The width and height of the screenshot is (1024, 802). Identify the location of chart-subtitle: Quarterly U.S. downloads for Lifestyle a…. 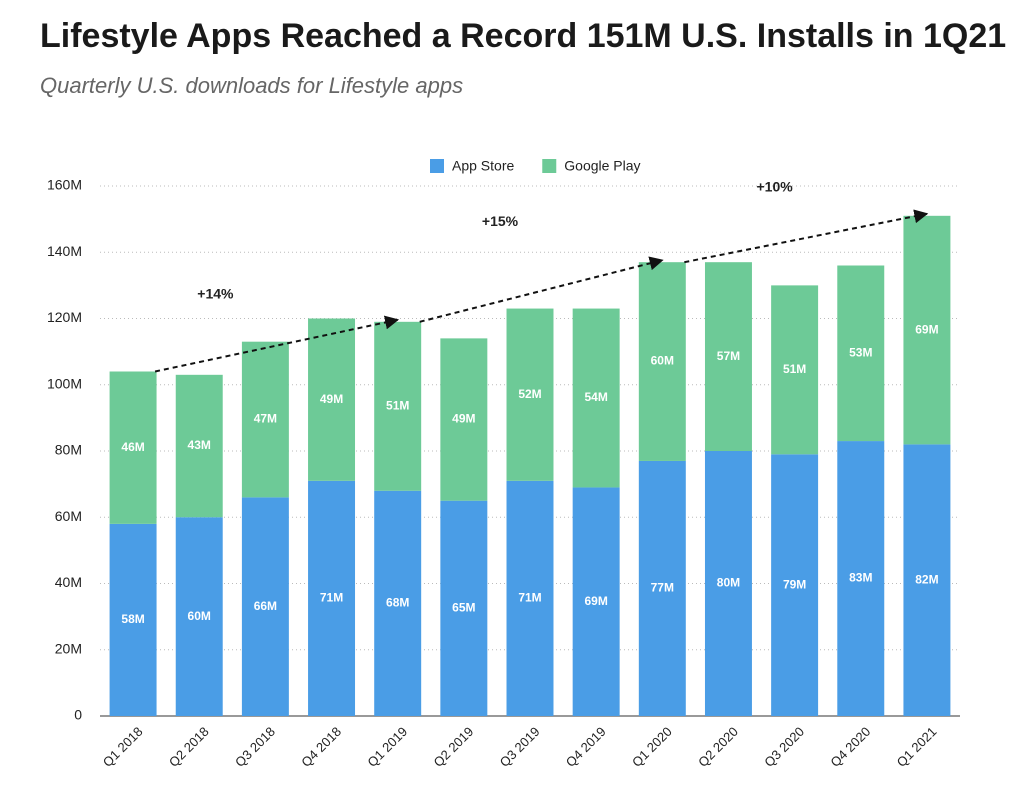
(251, 85).